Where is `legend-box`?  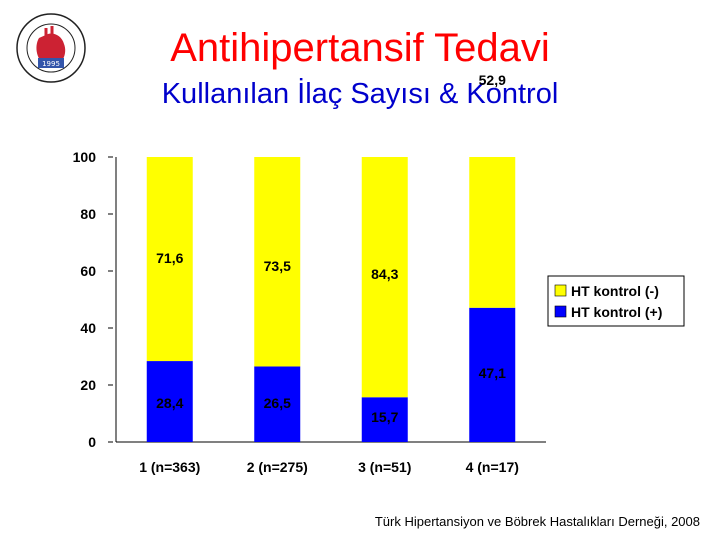 legend-box is located at coordinates (616, 301).